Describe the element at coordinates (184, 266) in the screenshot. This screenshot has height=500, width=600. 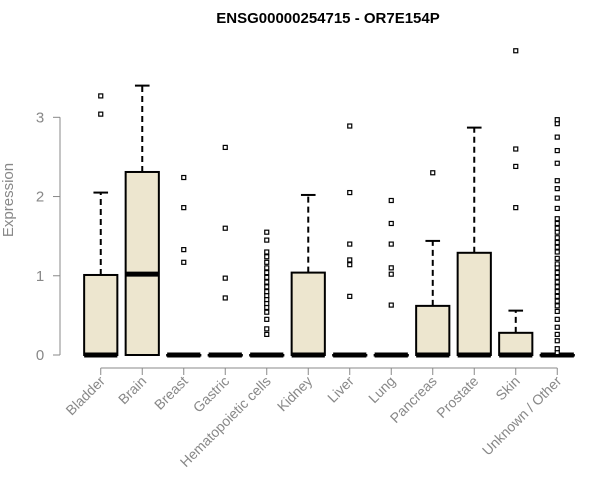
I see `box-breast` at that location.